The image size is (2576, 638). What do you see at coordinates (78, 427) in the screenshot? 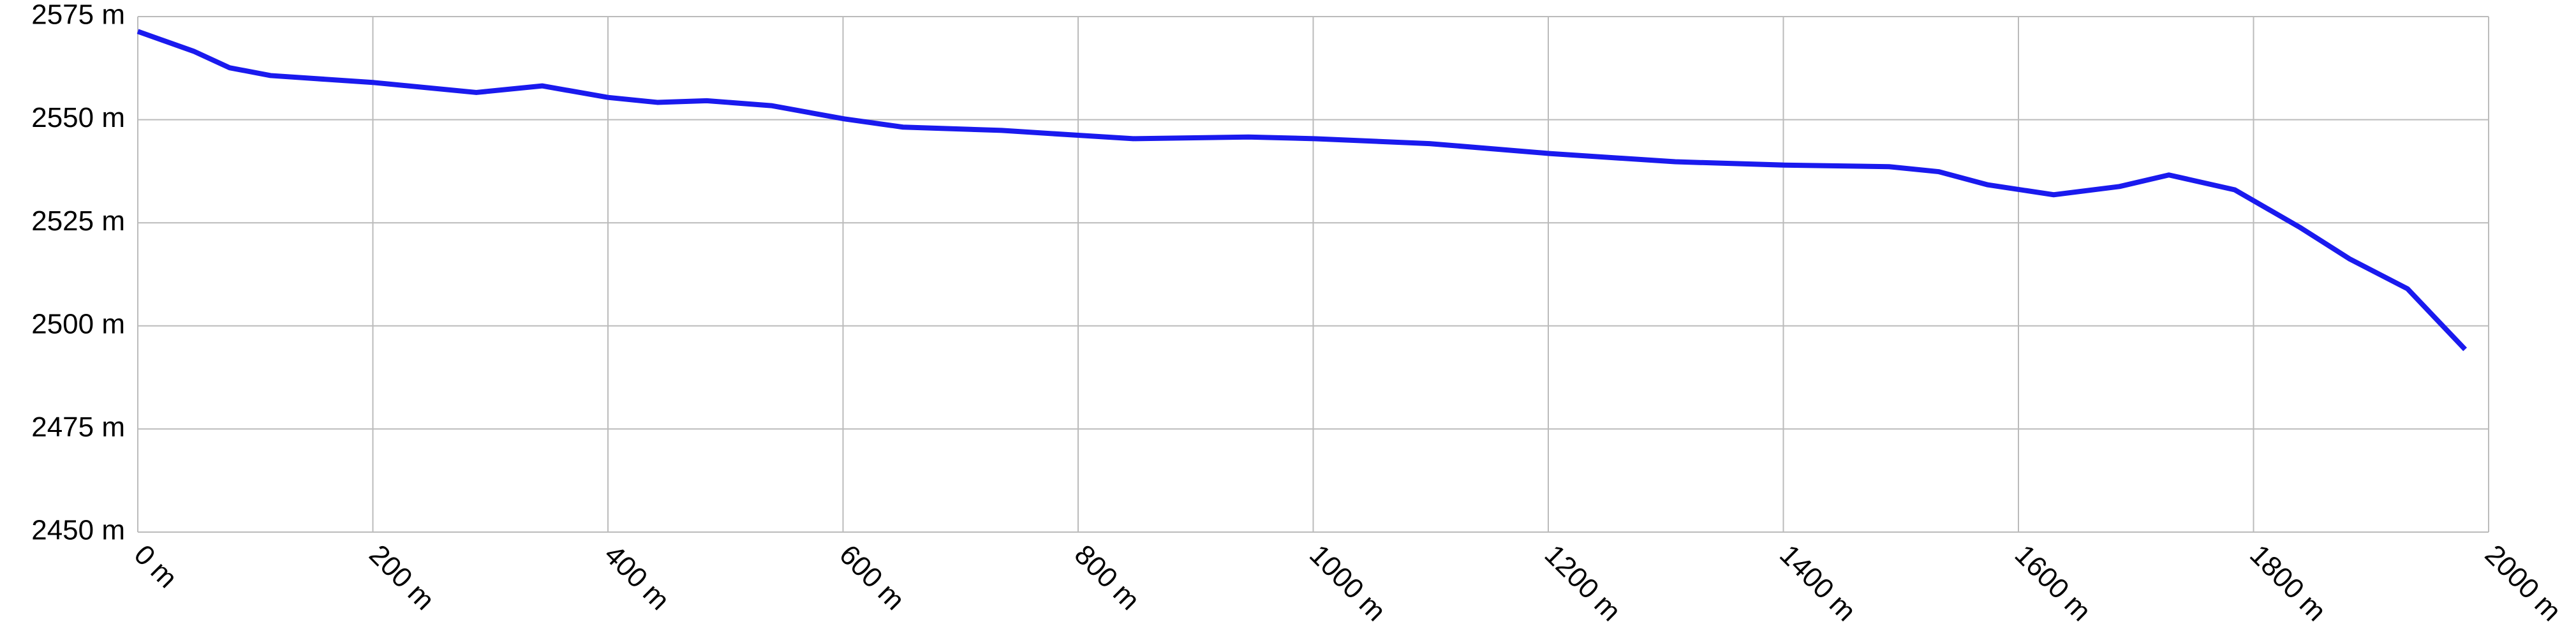
I see `y-tick-label: 2475 m` at bounding box center [78, 427].